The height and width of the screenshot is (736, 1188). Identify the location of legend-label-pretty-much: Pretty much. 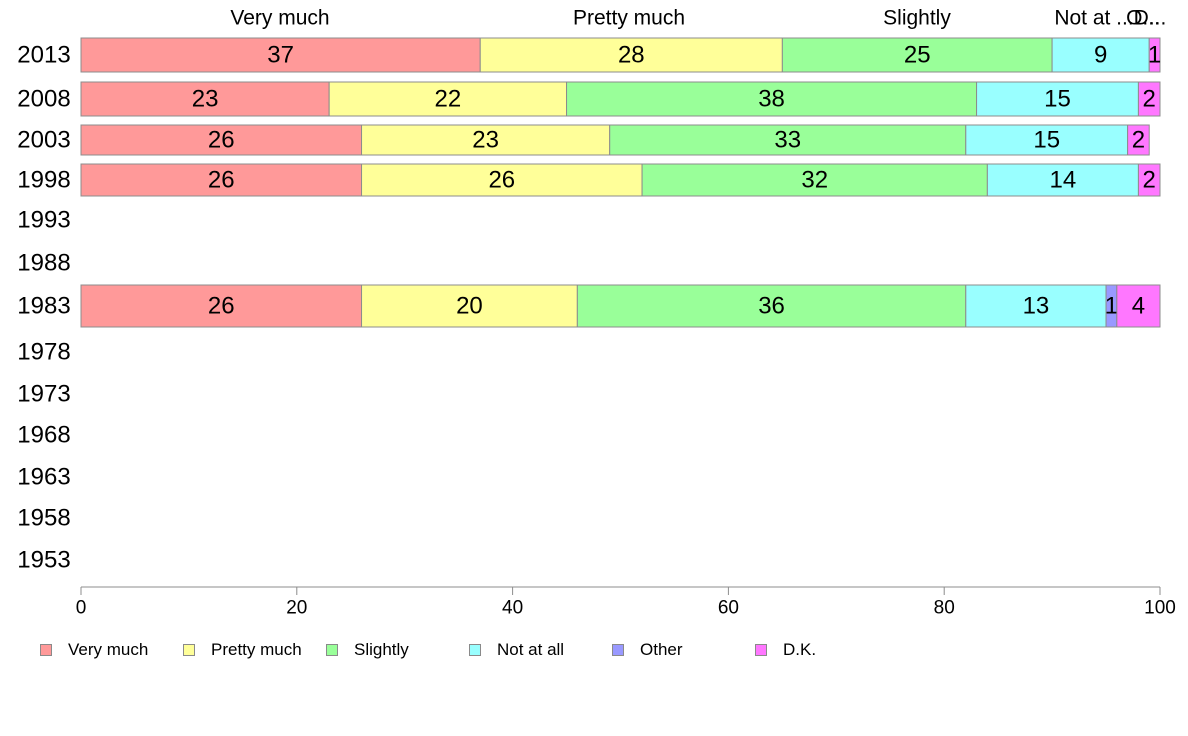
(256, 649).